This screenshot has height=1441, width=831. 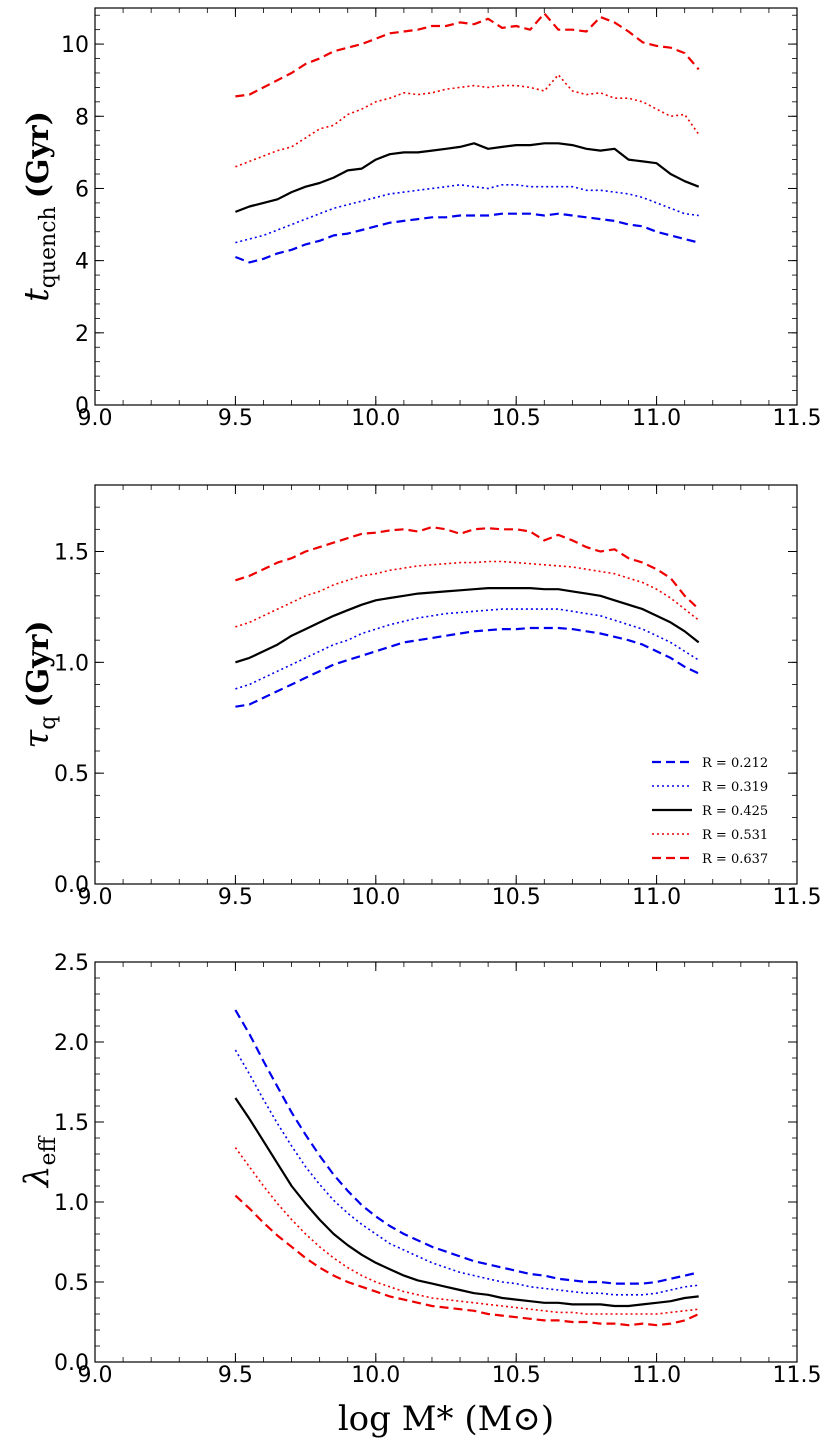 I want to click on legend-entry-label: R = 0.425, so click(x=735, y=811).